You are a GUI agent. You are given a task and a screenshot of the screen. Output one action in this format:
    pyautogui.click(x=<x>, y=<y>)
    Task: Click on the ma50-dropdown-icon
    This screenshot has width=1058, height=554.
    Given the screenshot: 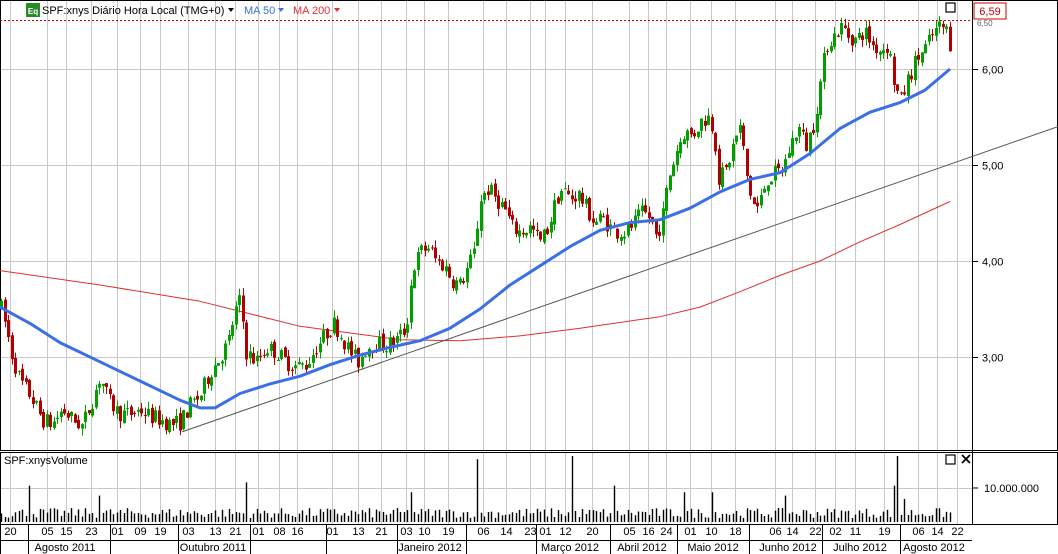 What is the action you would take?
    pyautogui.click(x=281, y=10)
    